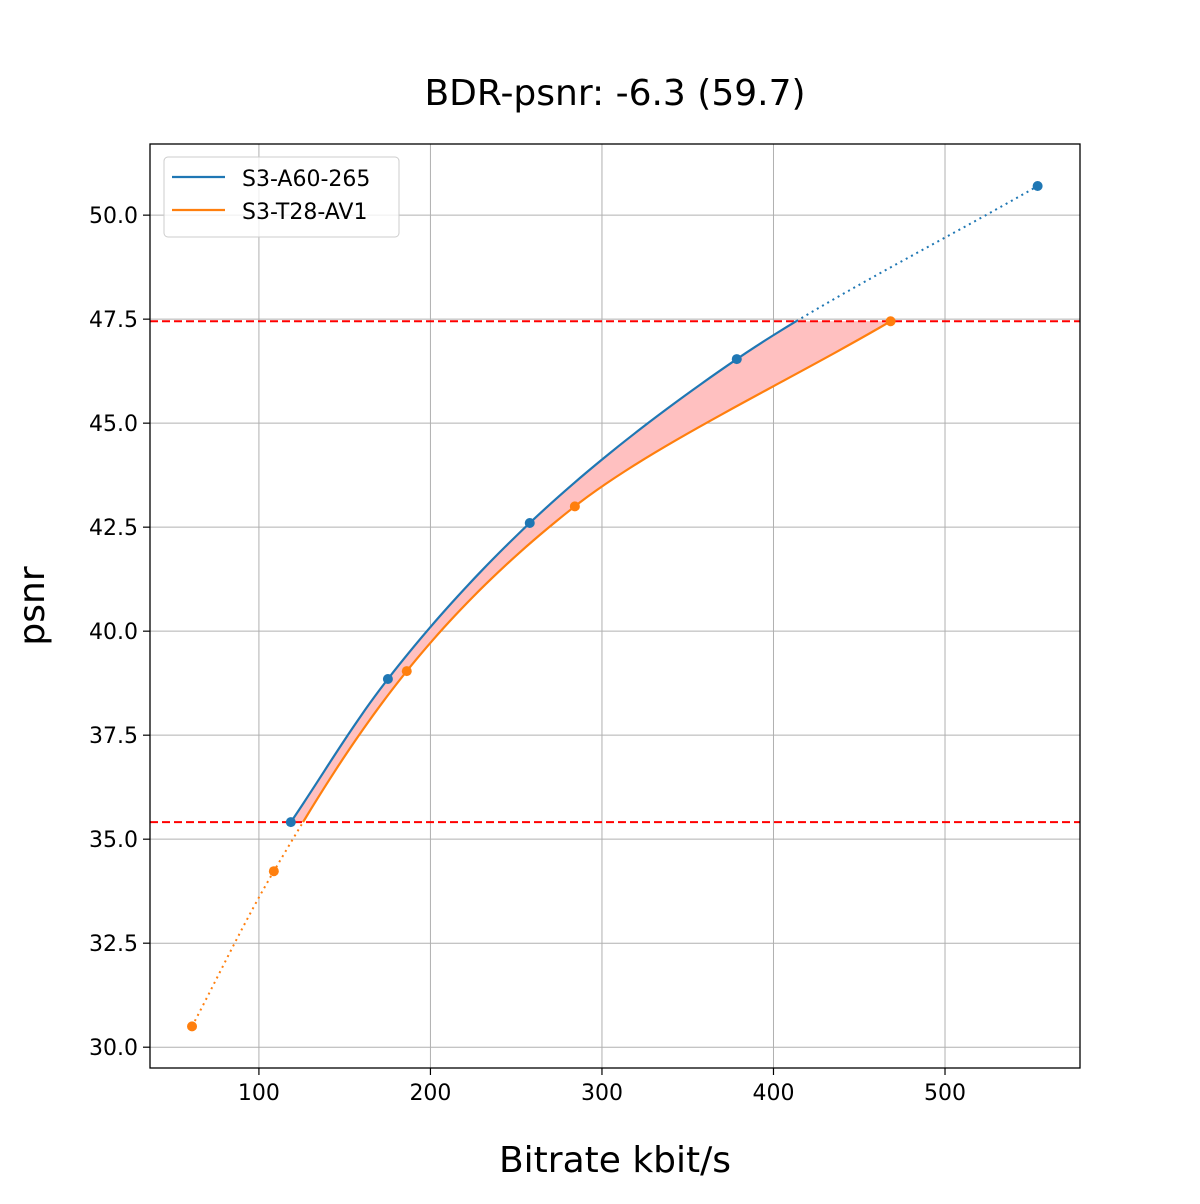 The image size is (1200, 1204). I want to click on y-tick-label: 40.0, so click(113, 632).